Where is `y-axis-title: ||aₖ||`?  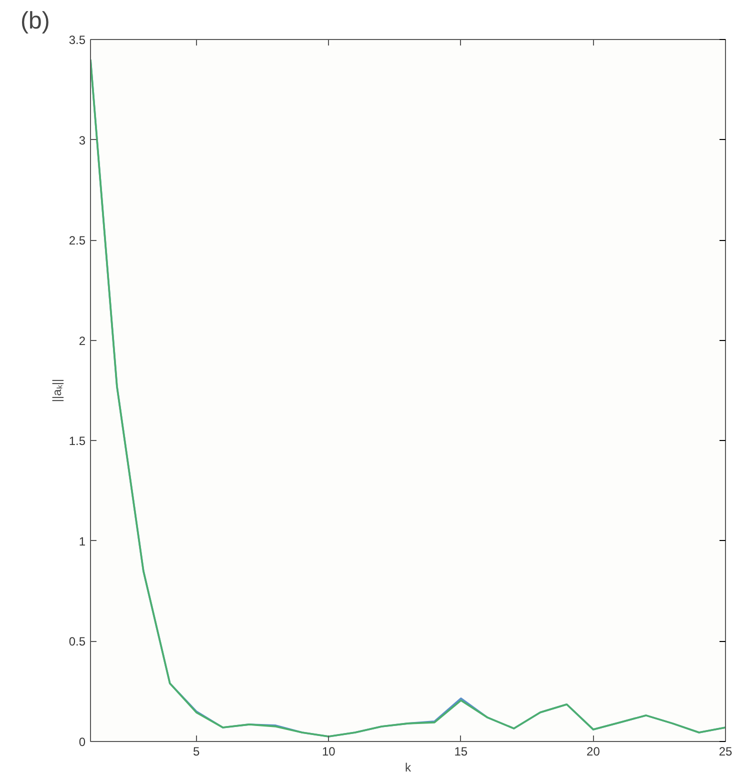
y-axis-title: ||aₖ|| is located at coordinates (57, 390).